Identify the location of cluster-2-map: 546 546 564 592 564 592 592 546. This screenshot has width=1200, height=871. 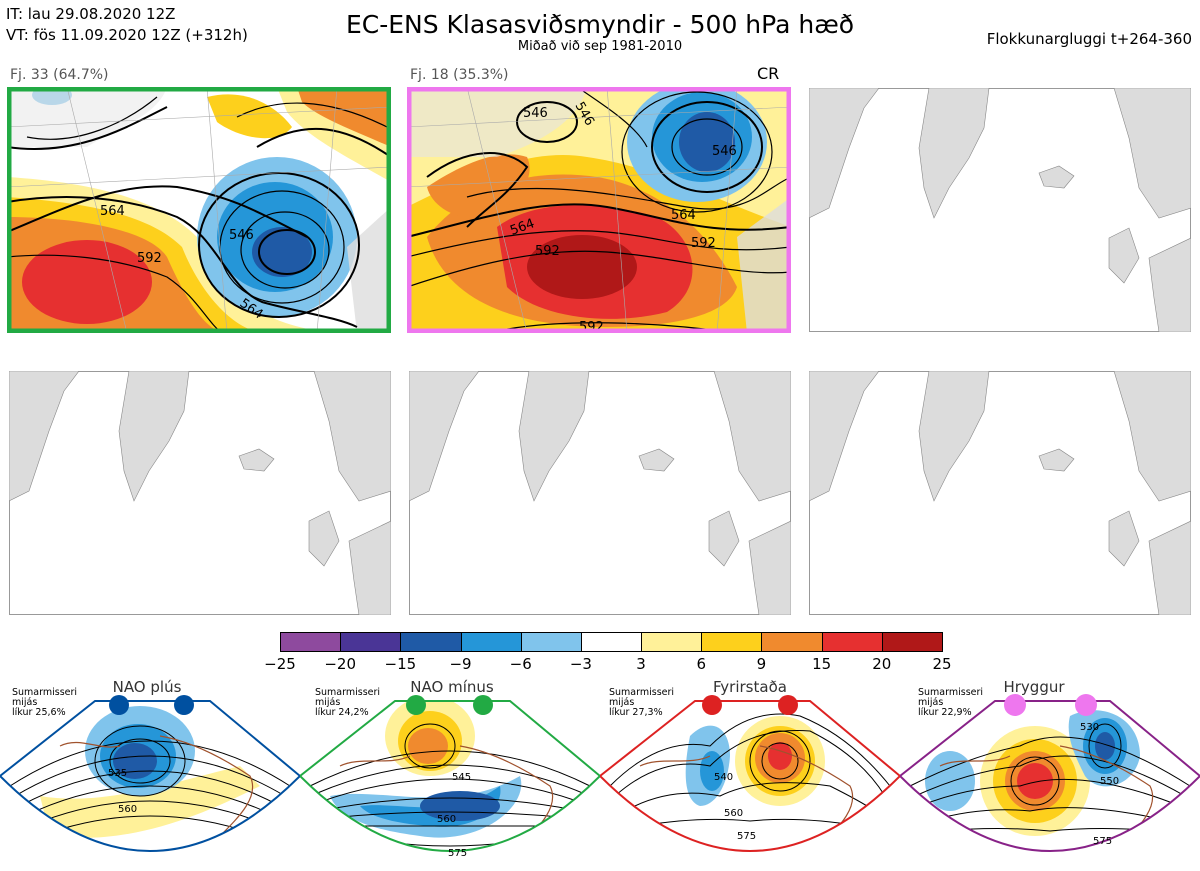
(599, 210).